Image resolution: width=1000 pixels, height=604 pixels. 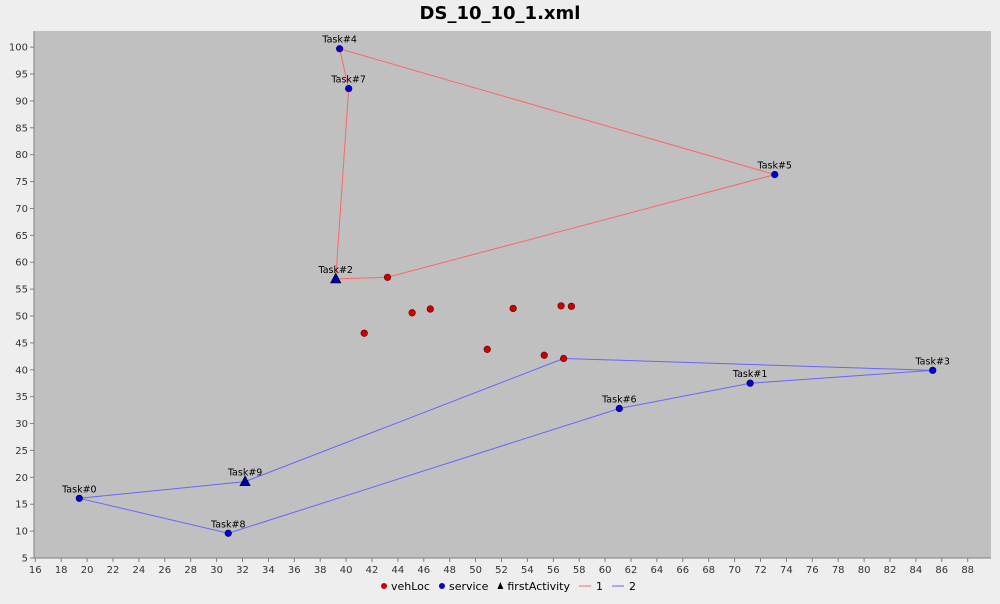 I want to click on y-tick-label: 10, so click(x=21, y=532).